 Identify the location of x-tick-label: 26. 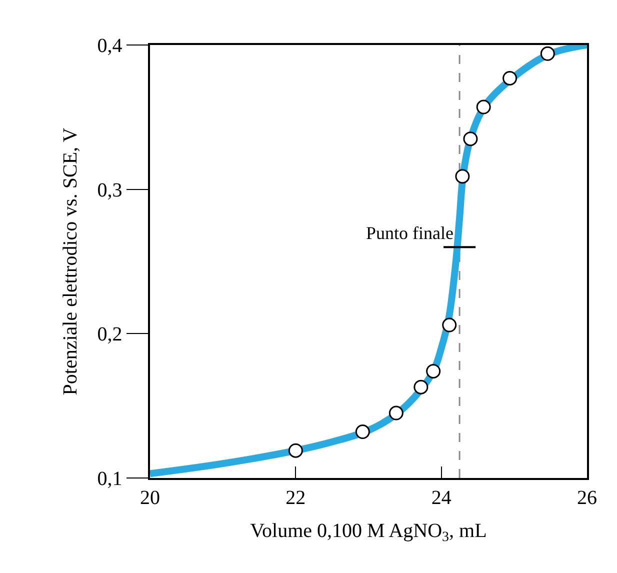
(587, 497).